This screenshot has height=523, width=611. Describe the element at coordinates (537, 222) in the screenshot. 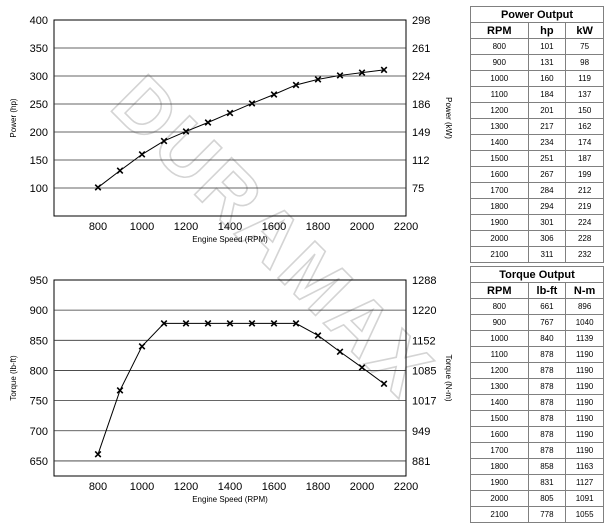

I see `table-row: 1900 301 224` at that location.